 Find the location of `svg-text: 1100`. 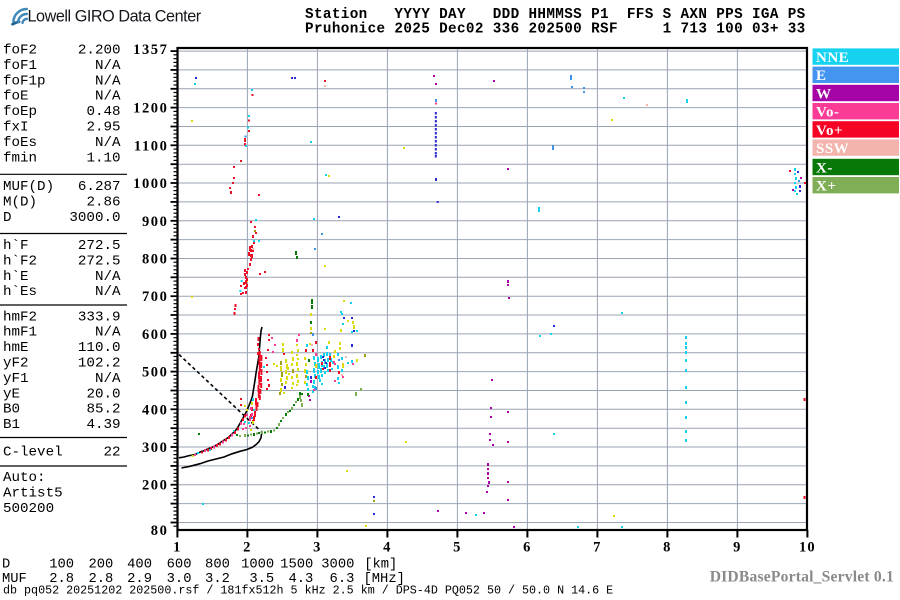

svg-text: 1100 is located at coordinates (151, 146).